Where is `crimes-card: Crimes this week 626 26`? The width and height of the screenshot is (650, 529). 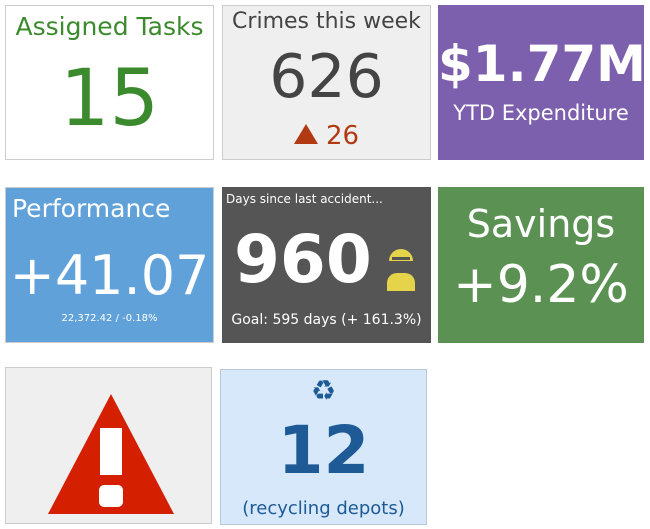 crimes-card: Crimes this week 626 26 is located at coordinates (326, 82).